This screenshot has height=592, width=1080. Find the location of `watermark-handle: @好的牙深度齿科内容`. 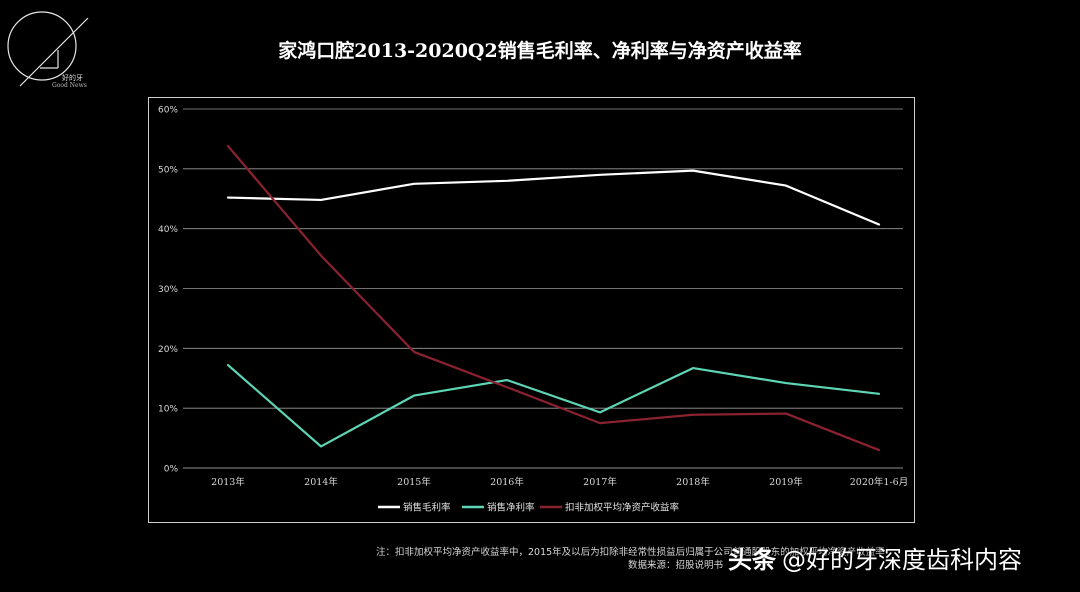

watermark-handle: @好的牙深度齿科内容 is located at coordinates (902, 560).